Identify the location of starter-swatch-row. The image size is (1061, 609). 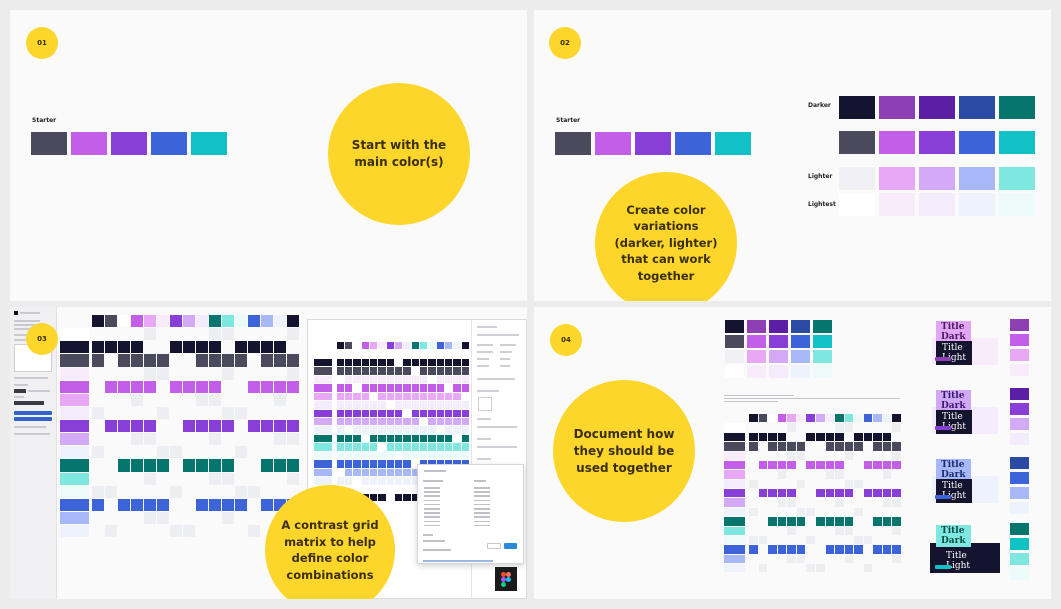
(129, 143).